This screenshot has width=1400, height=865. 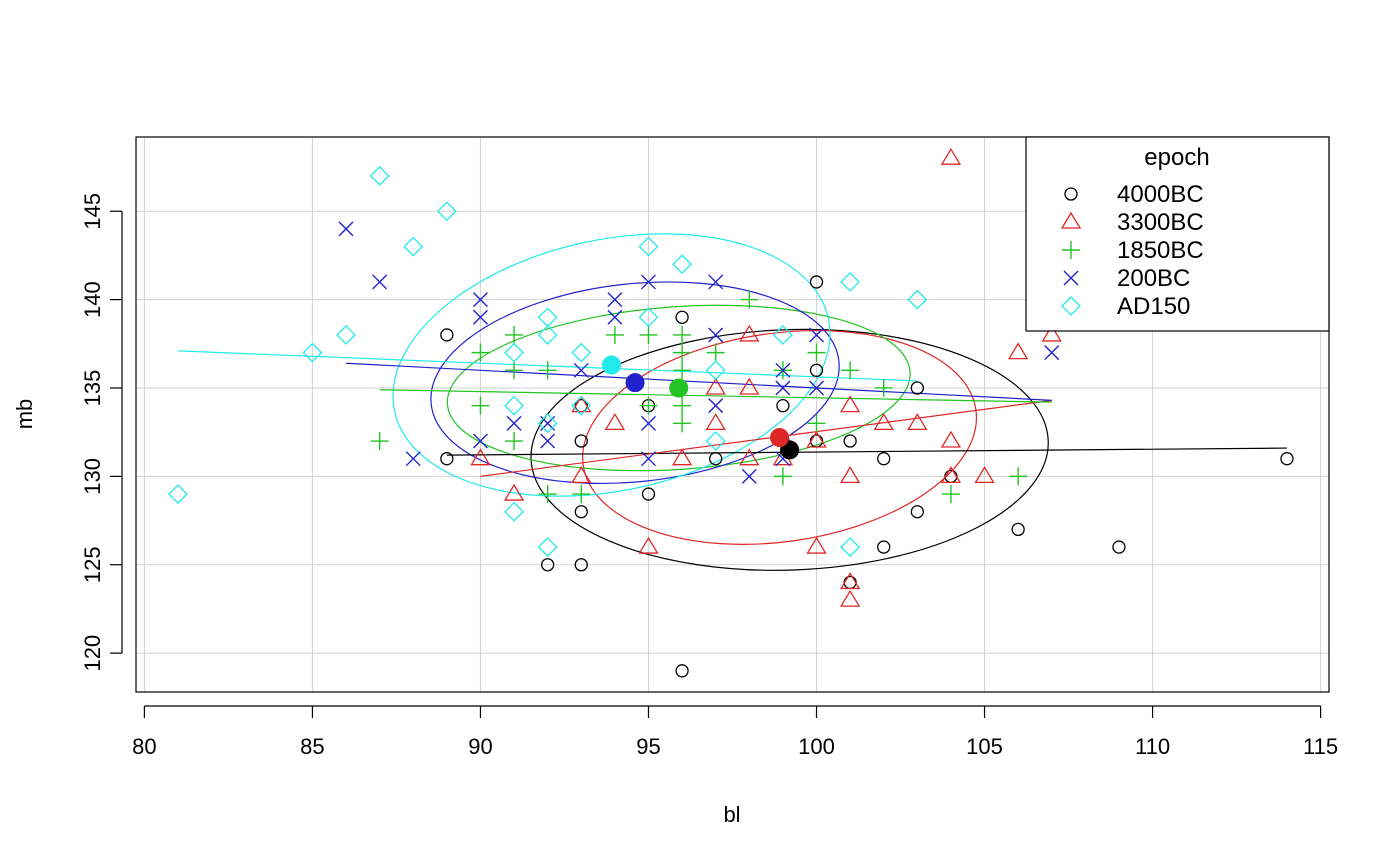 I want to click on y-tick-label: 135, so click(x=92, y=388).